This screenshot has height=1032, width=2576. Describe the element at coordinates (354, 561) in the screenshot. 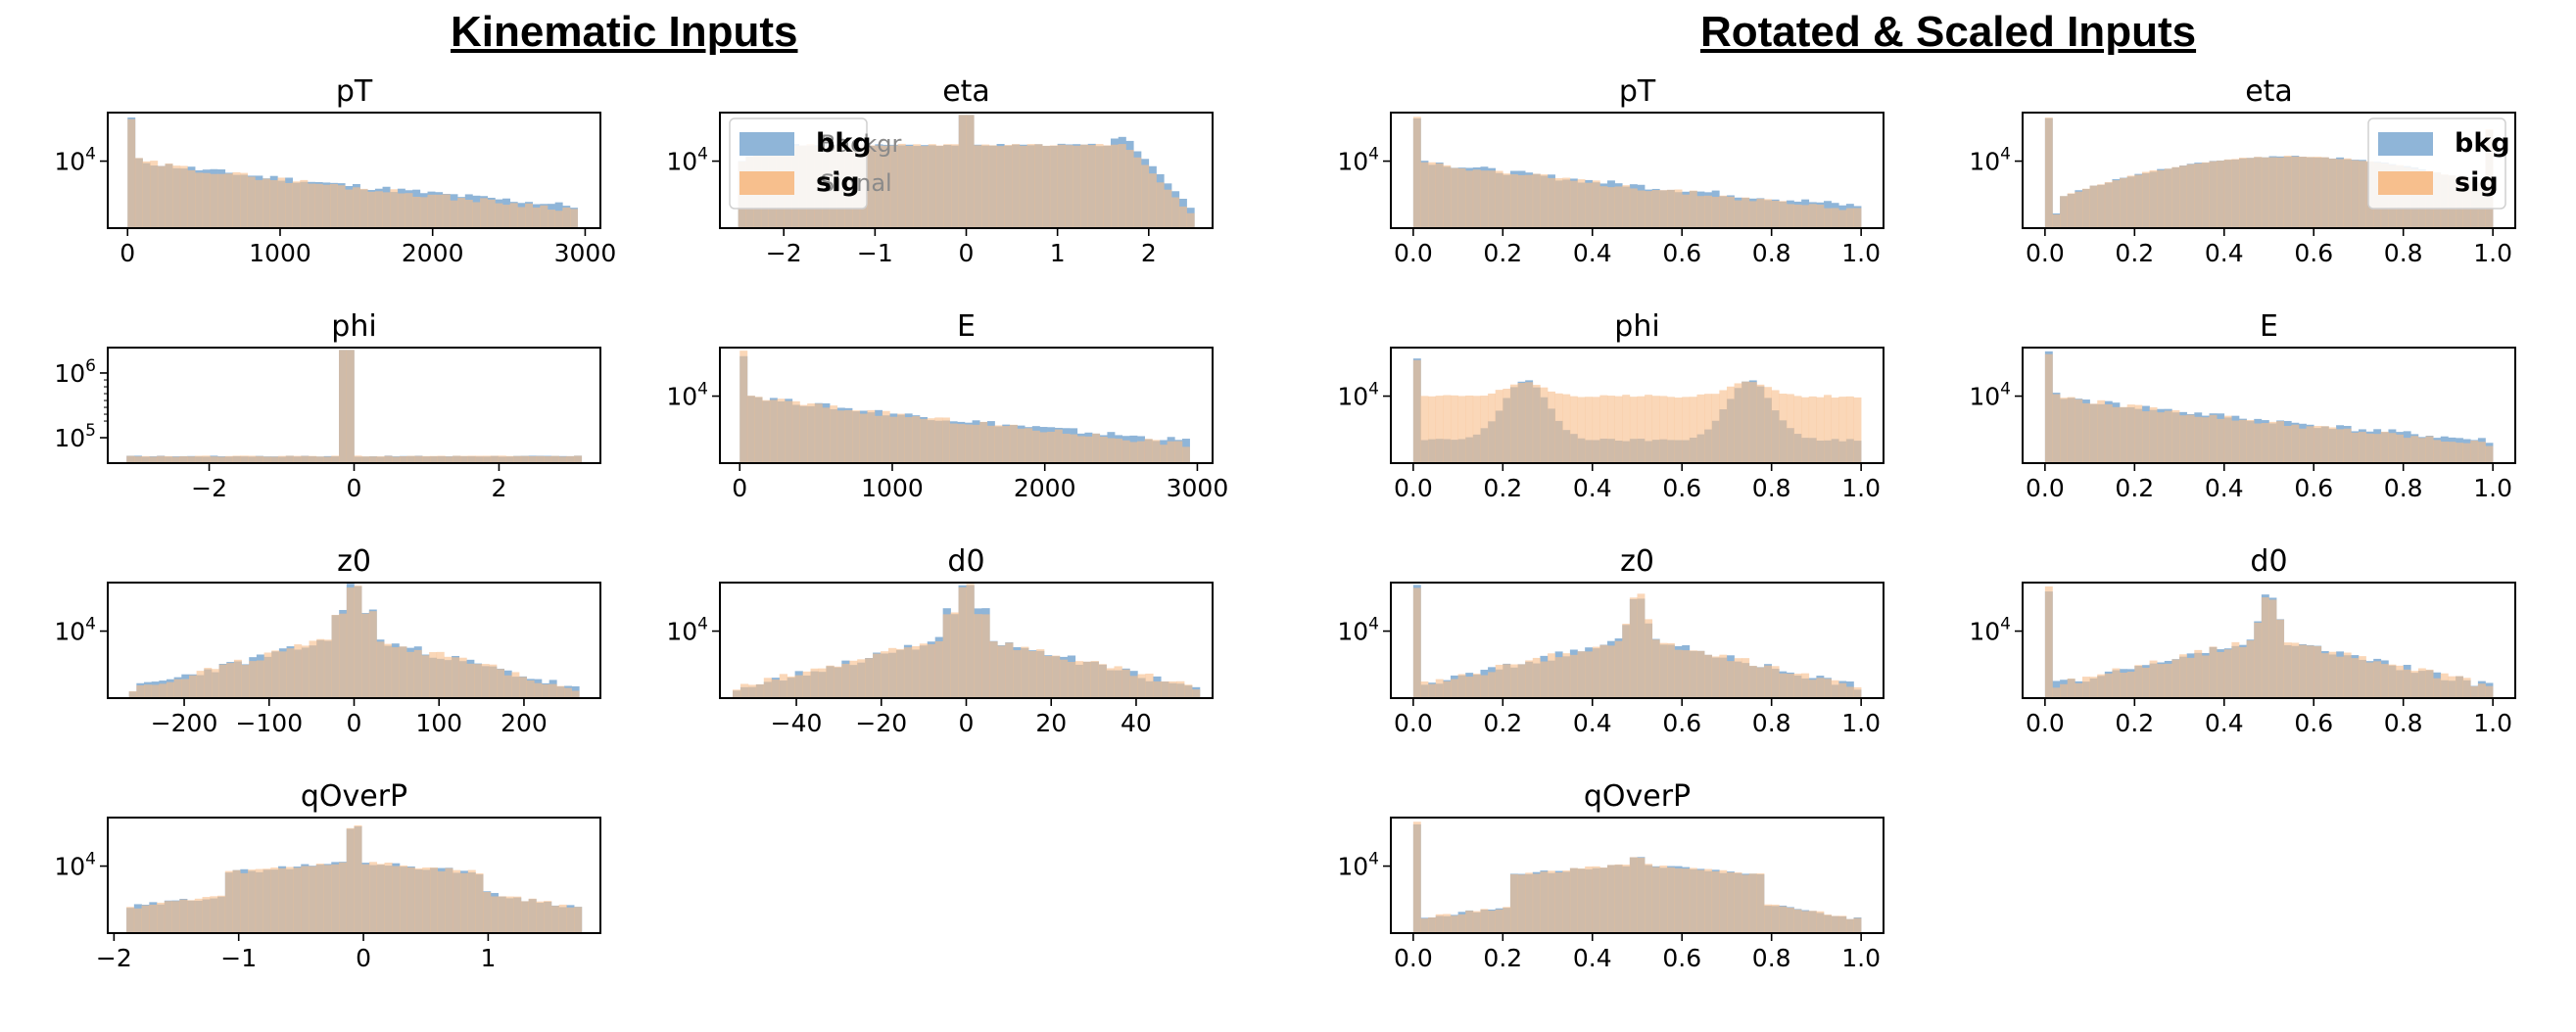

I see `panel-title: z0` at that location.